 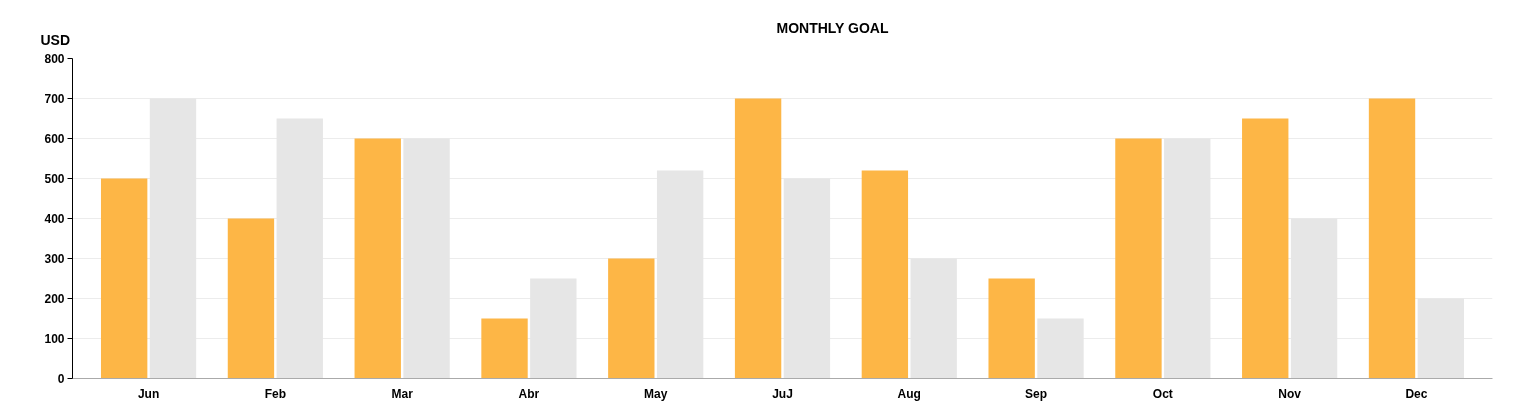 What do you see at coordinates (55, 39) in the screenshot?
I see `y-axis-title: USD` at bounding box center [55, 39].